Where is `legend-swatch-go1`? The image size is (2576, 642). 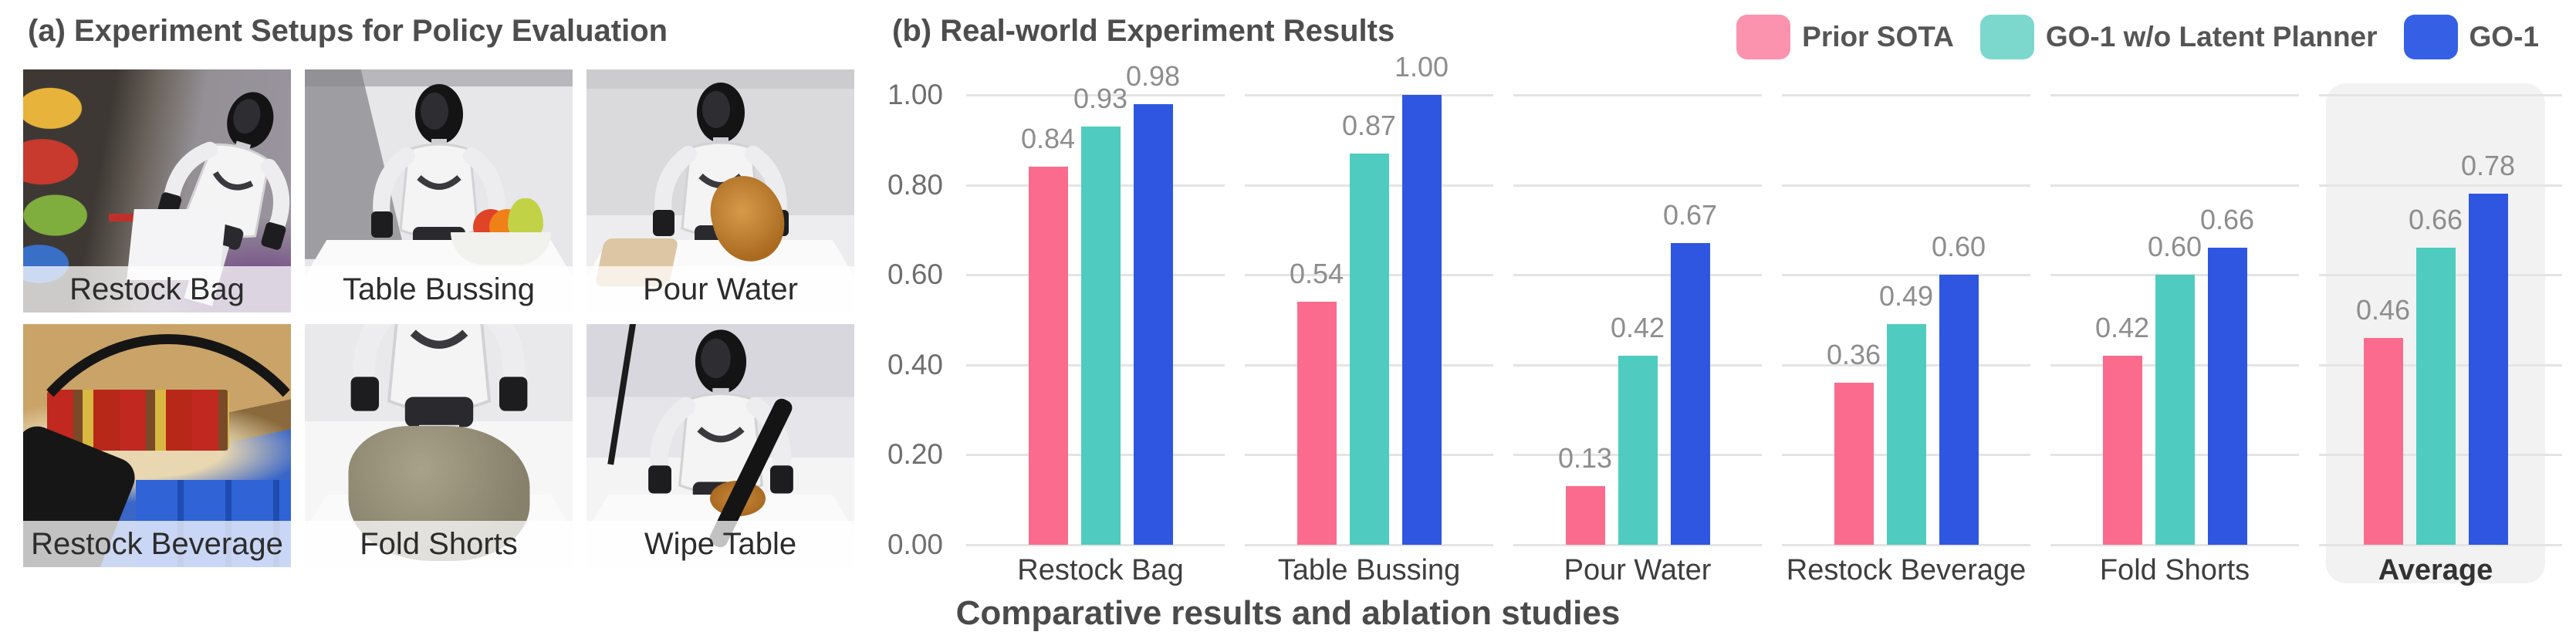
legend-swatch-go1 is located at coordinates (2430, 37).